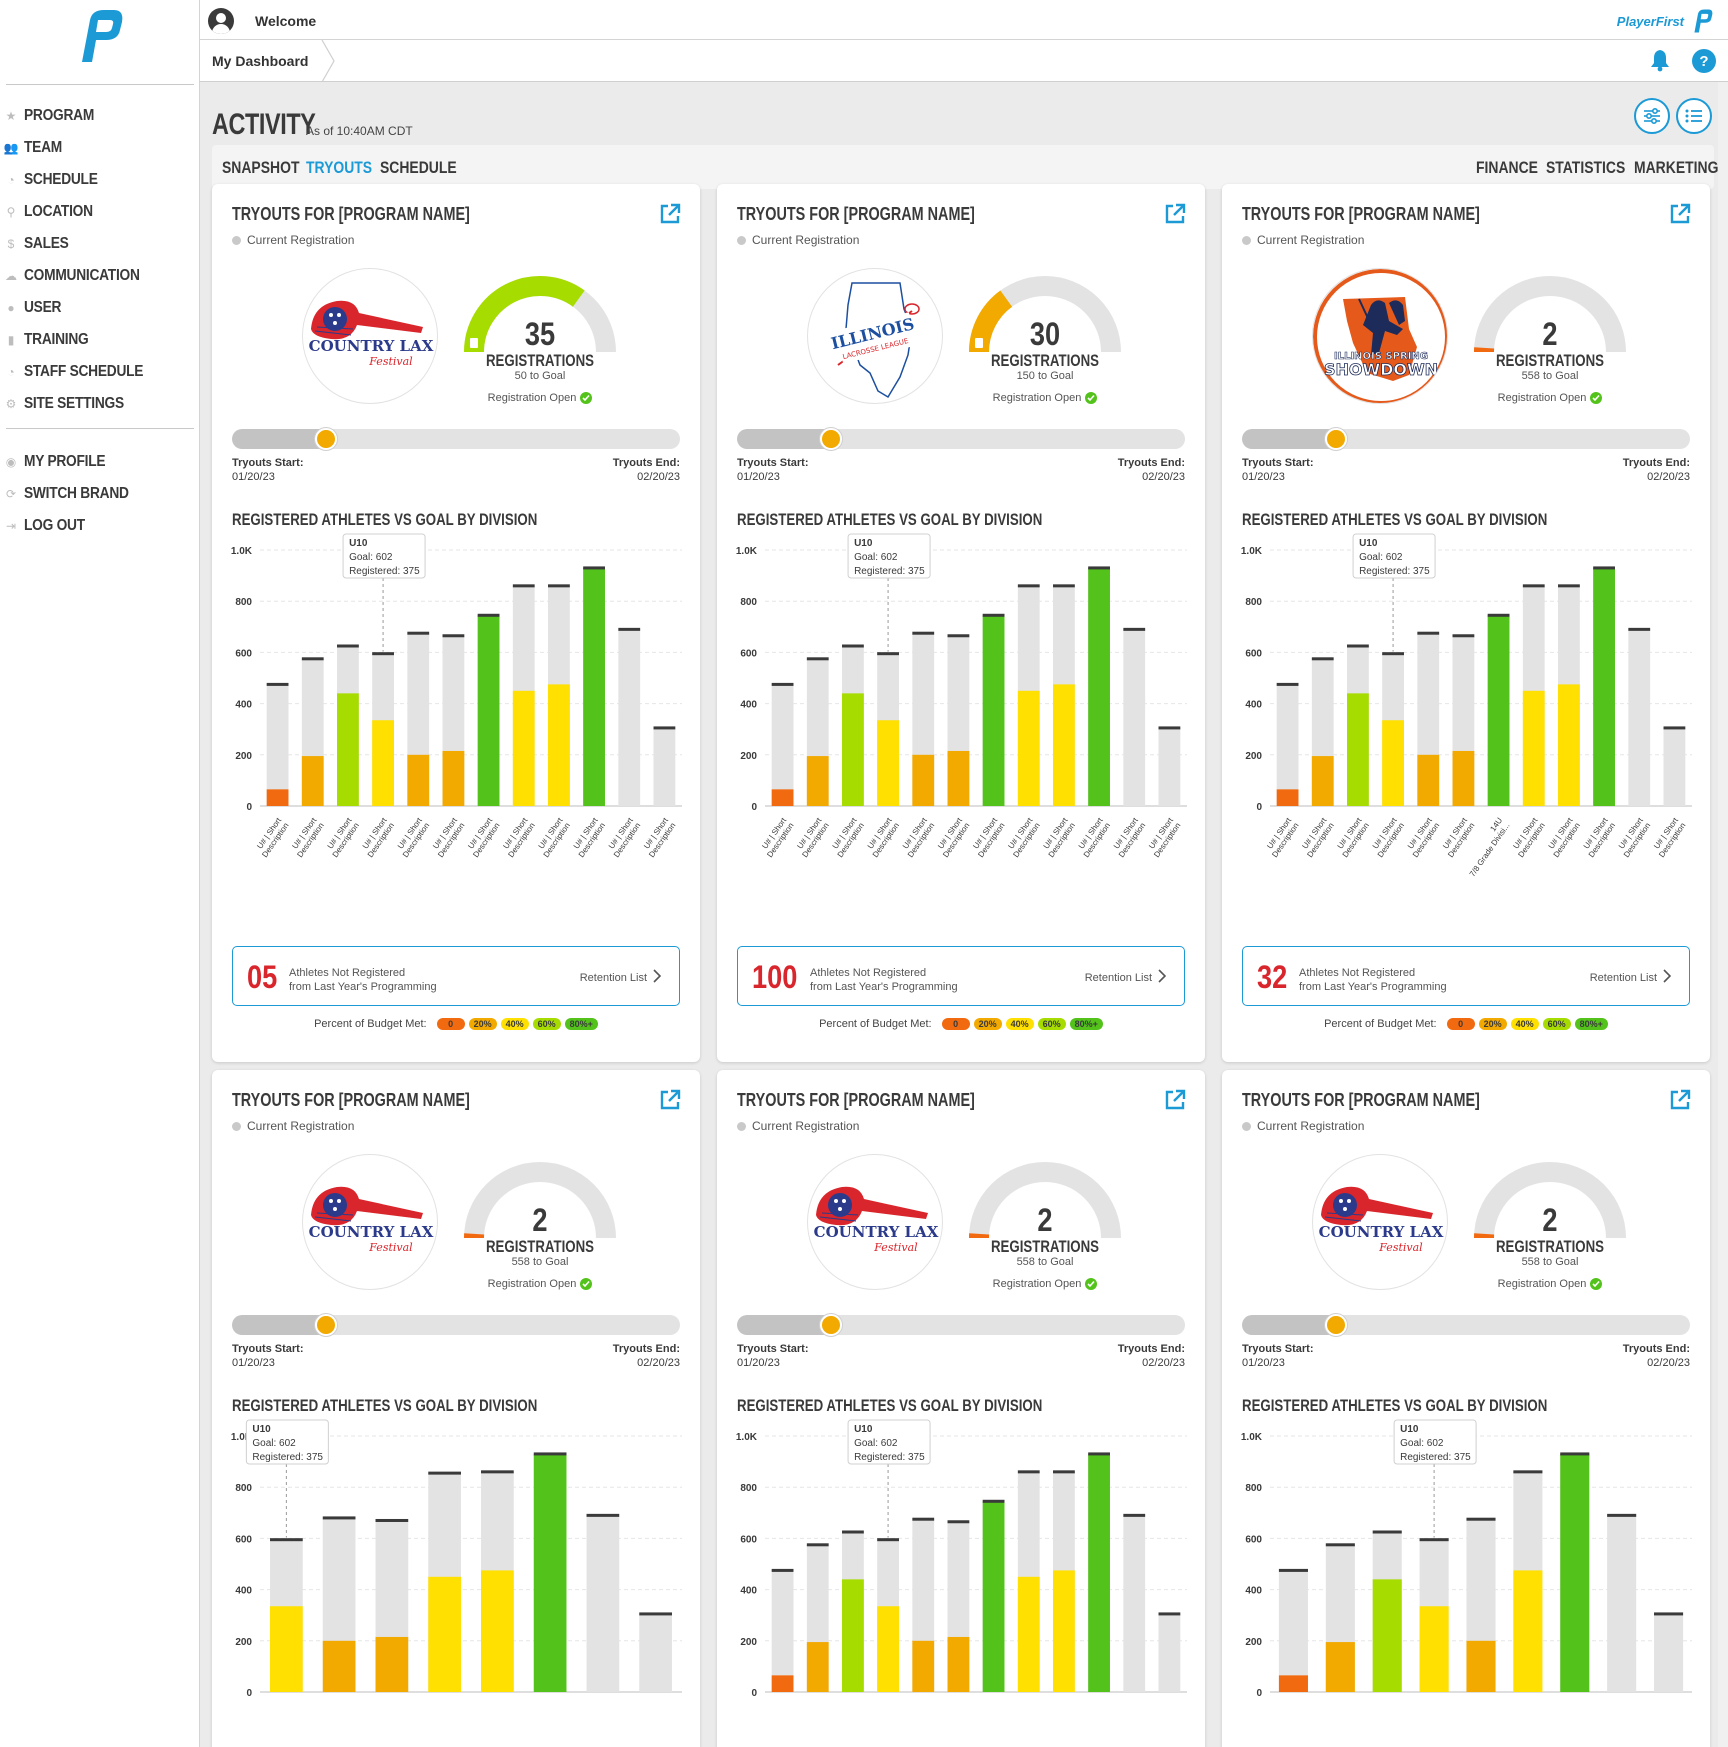 Image resolution: width=1728 pixels, height=1747 pixels. What do you see at coordinates (99, 116) in the screenshot?
I see `sidebar-item-program: ★ Program` at bounding box center [99, 116].